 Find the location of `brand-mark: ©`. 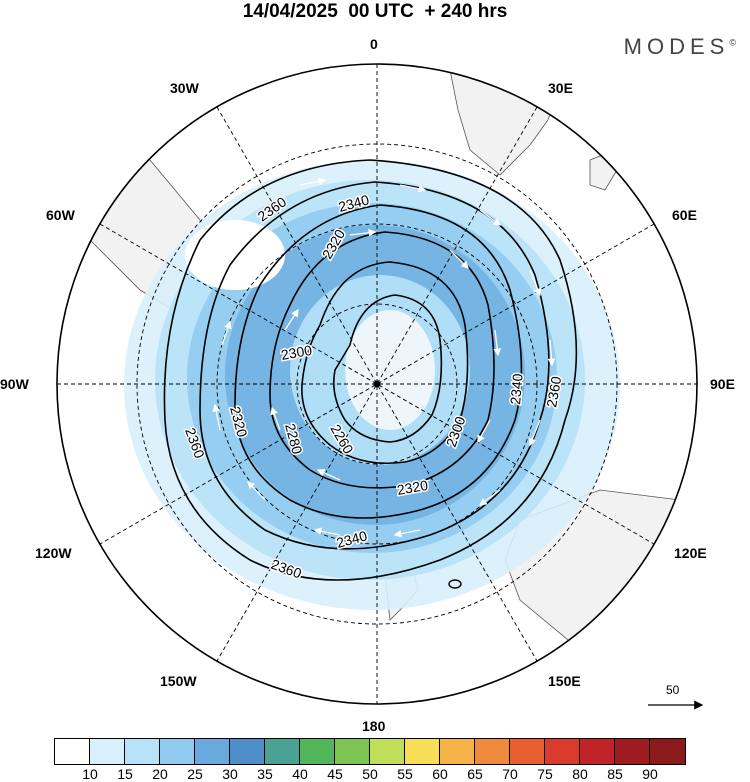

brand-mark: © is located at coordinates (732, 42).